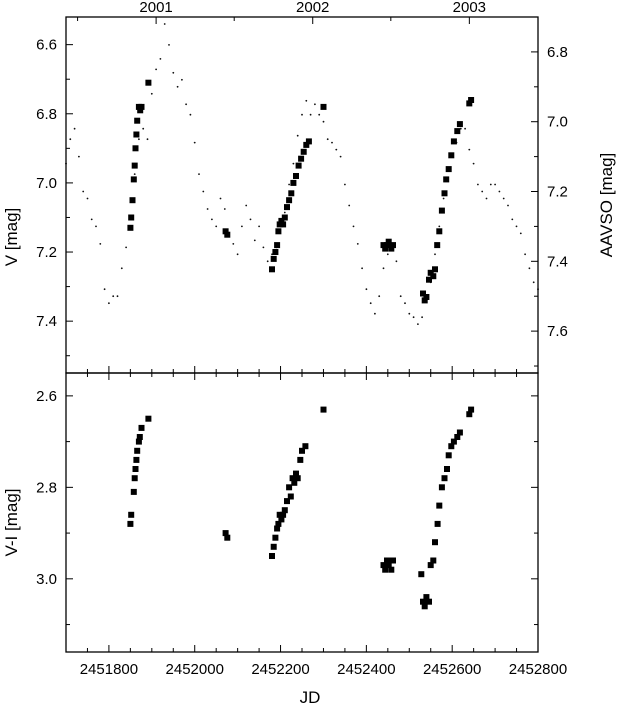 This screenshot has height=710, width=620. What do you see at coordinates (557, 261) in the screenshot?
I see `y2-tick-label: 7.4` at bounding box center [557, 261].